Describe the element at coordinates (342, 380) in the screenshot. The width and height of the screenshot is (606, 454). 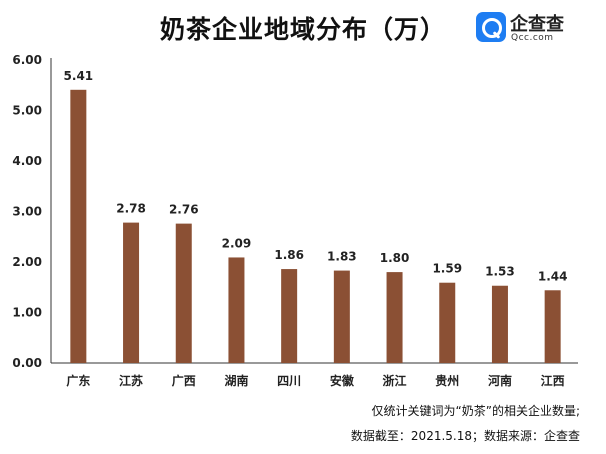
I see `x-tick-label: 安徽` at that location.